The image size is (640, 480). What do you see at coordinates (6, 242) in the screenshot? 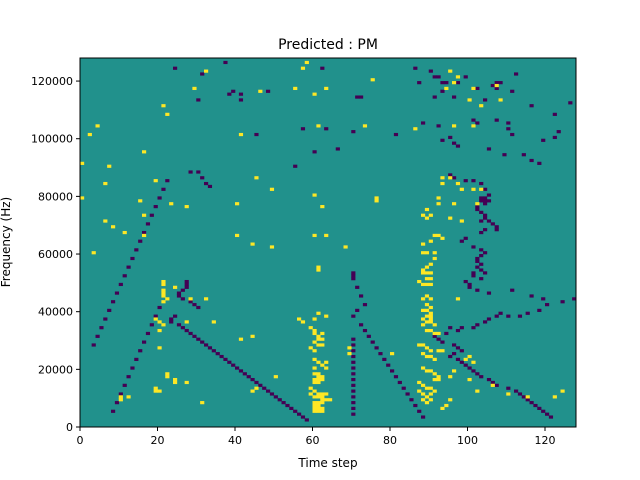
I see `y-axis-label: Frequency (Hz)` at bounding box center [6, 242].